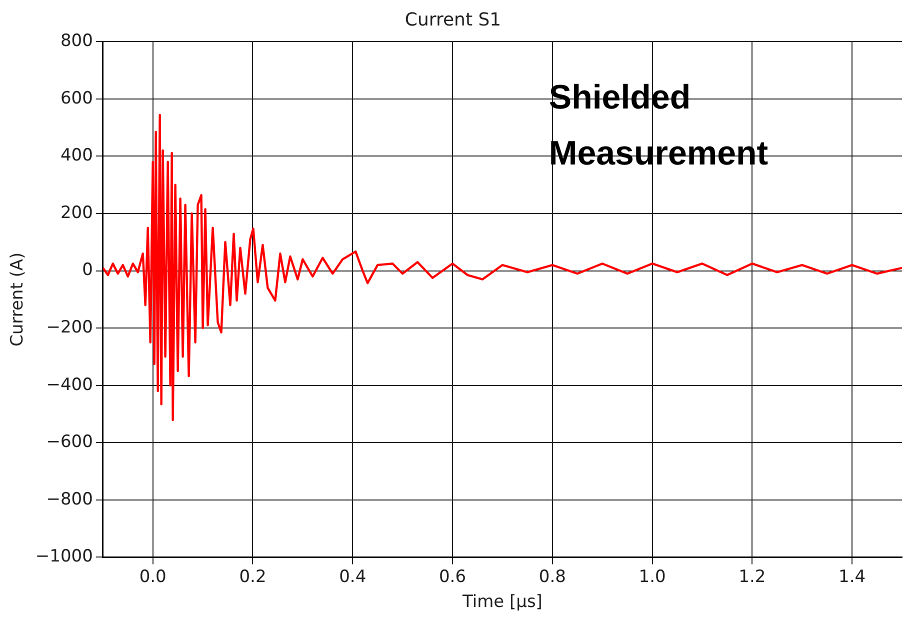  I want to click on y-tick-label: 400, so click(76, 156).